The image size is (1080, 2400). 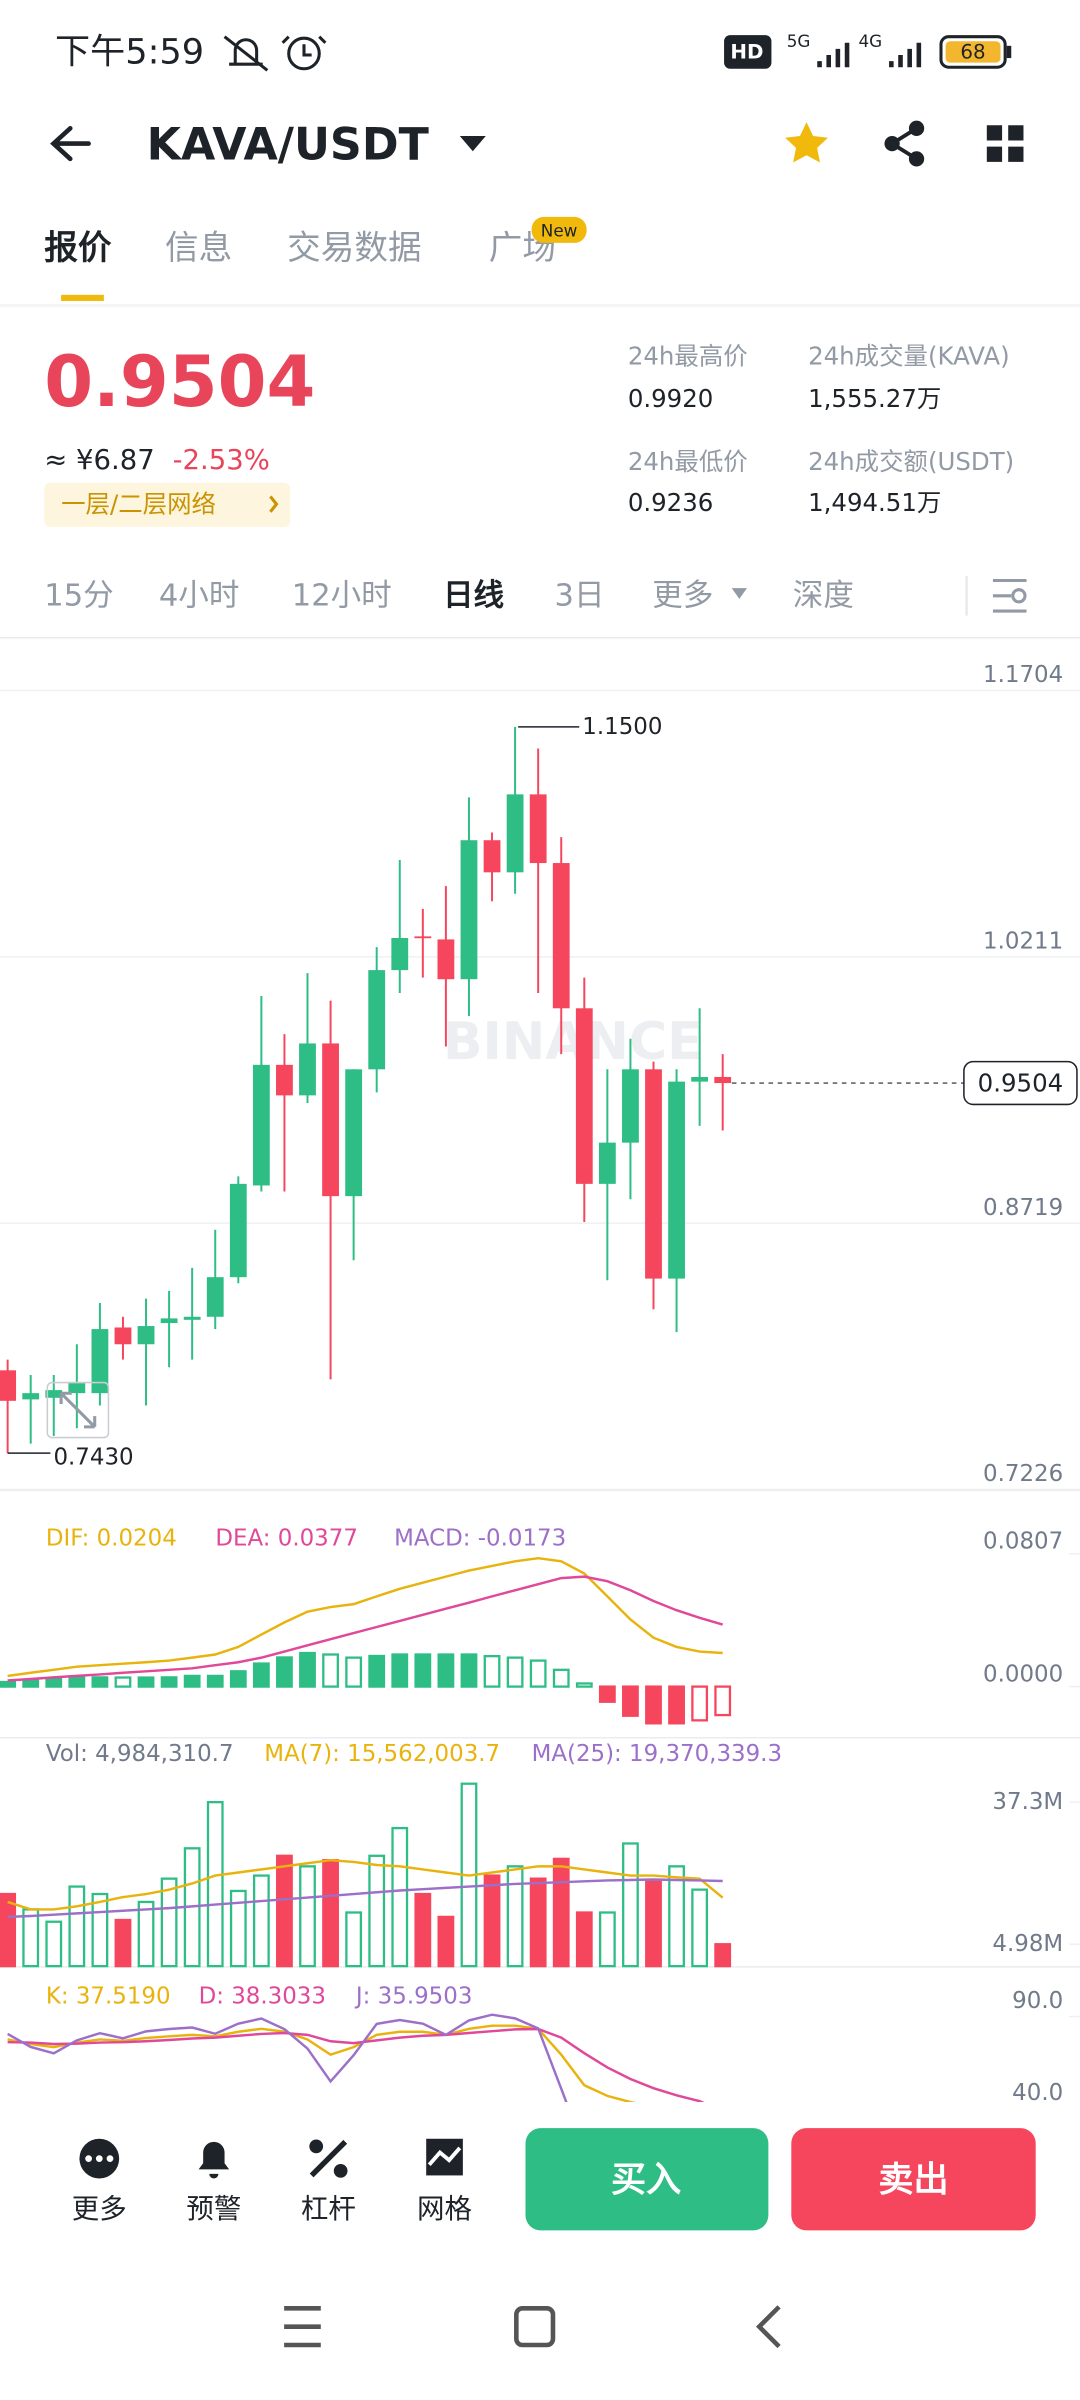 What do you see at coordinates (138, 504) in the screenshot?
I see `network-text: 一层/二层网络` at bounding box center [138, 504].